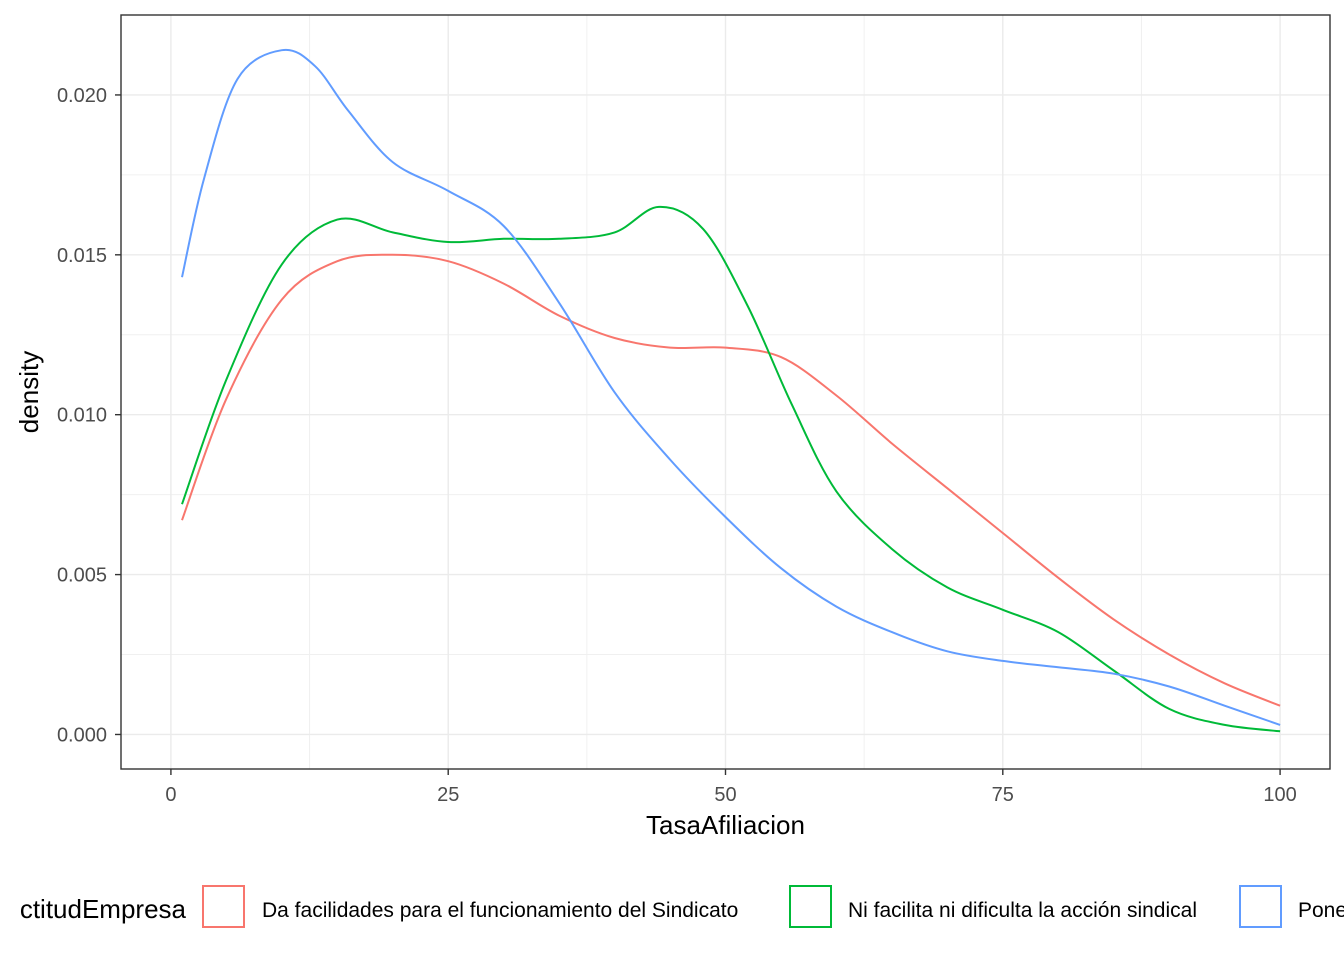 Image resolution: width=1344 pixels, height=960 pixels. What do you see at coordinates (82, 256) in the screenshot?
I see `y-tick-label: 0.015` at bounding box center [82, 256].